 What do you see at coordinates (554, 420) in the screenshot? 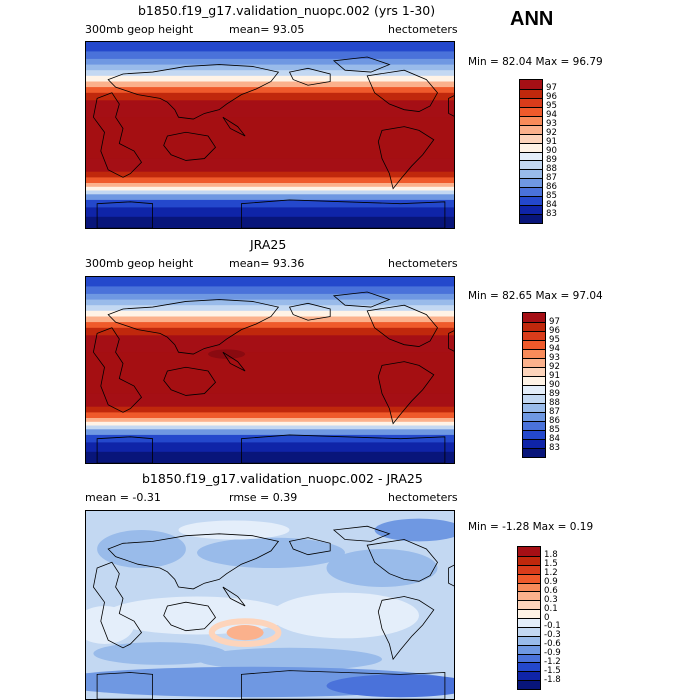
I see `colorbar-tick-label: 86` at bounding box center [554, 420].